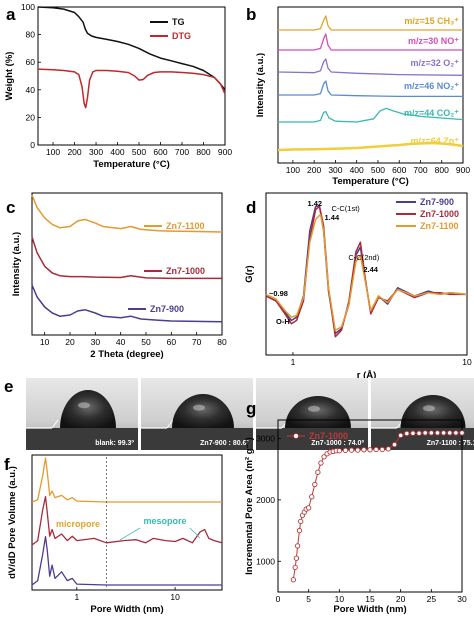  What do you see at coordinates (283, 321) in the screenshot?
I see `peak-label: O-H` at bounding box center [283, 321].